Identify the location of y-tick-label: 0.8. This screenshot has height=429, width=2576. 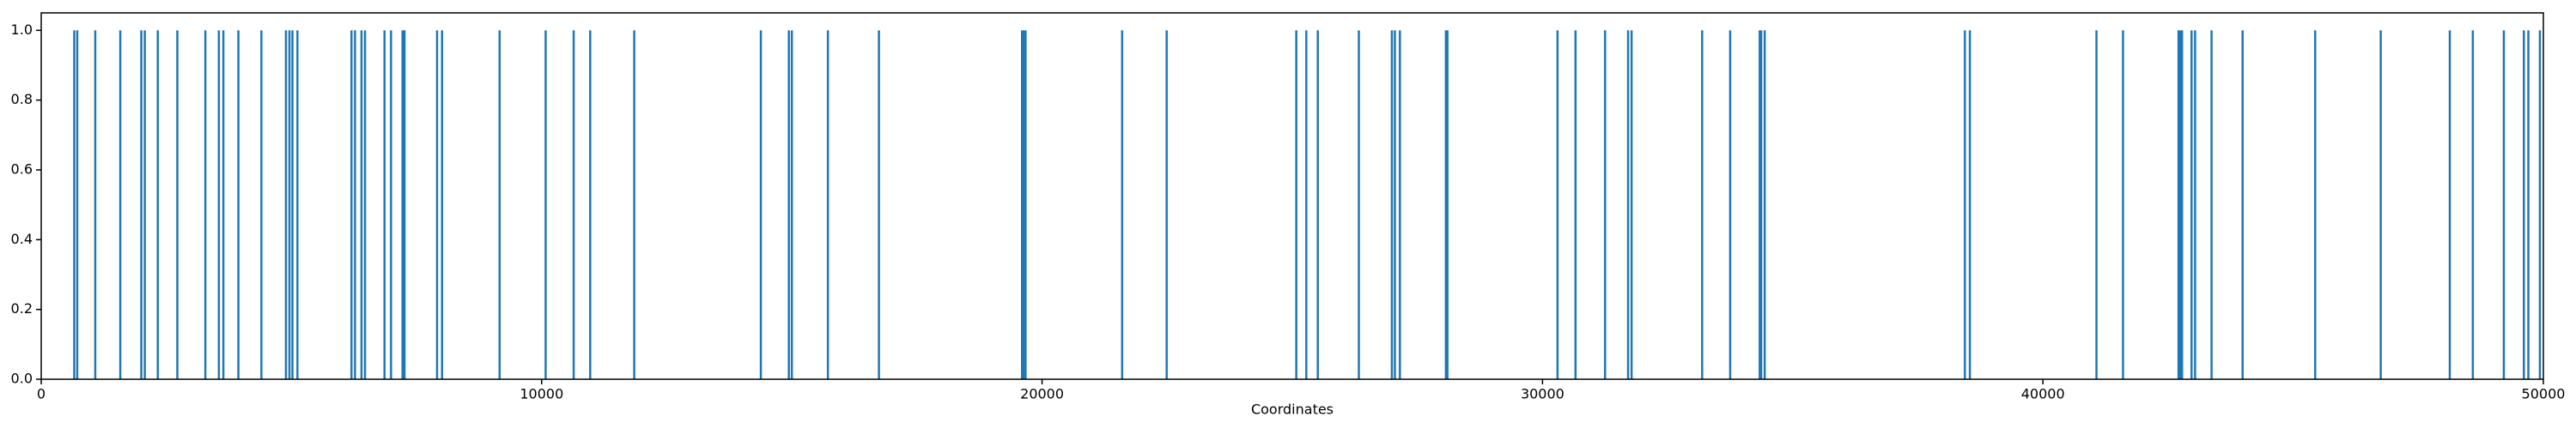
(22, 99).